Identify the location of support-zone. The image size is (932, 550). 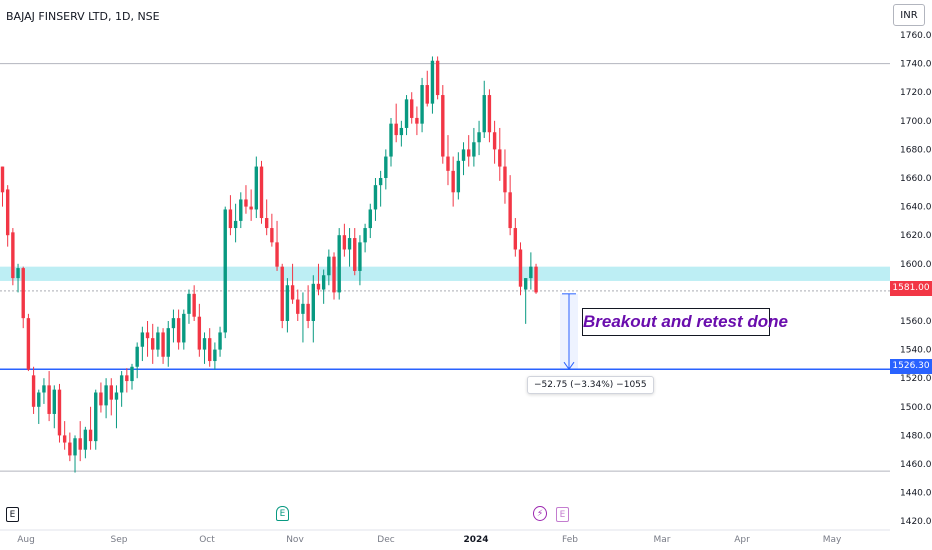
(445, 273).